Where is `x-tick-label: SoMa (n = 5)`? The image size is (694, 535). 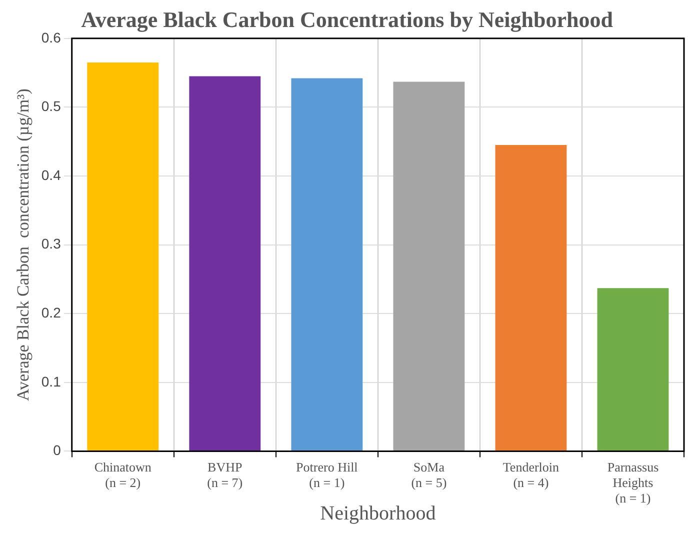
x-tick-label: SoMa (n = 5) is located at coordinates (429, 474).